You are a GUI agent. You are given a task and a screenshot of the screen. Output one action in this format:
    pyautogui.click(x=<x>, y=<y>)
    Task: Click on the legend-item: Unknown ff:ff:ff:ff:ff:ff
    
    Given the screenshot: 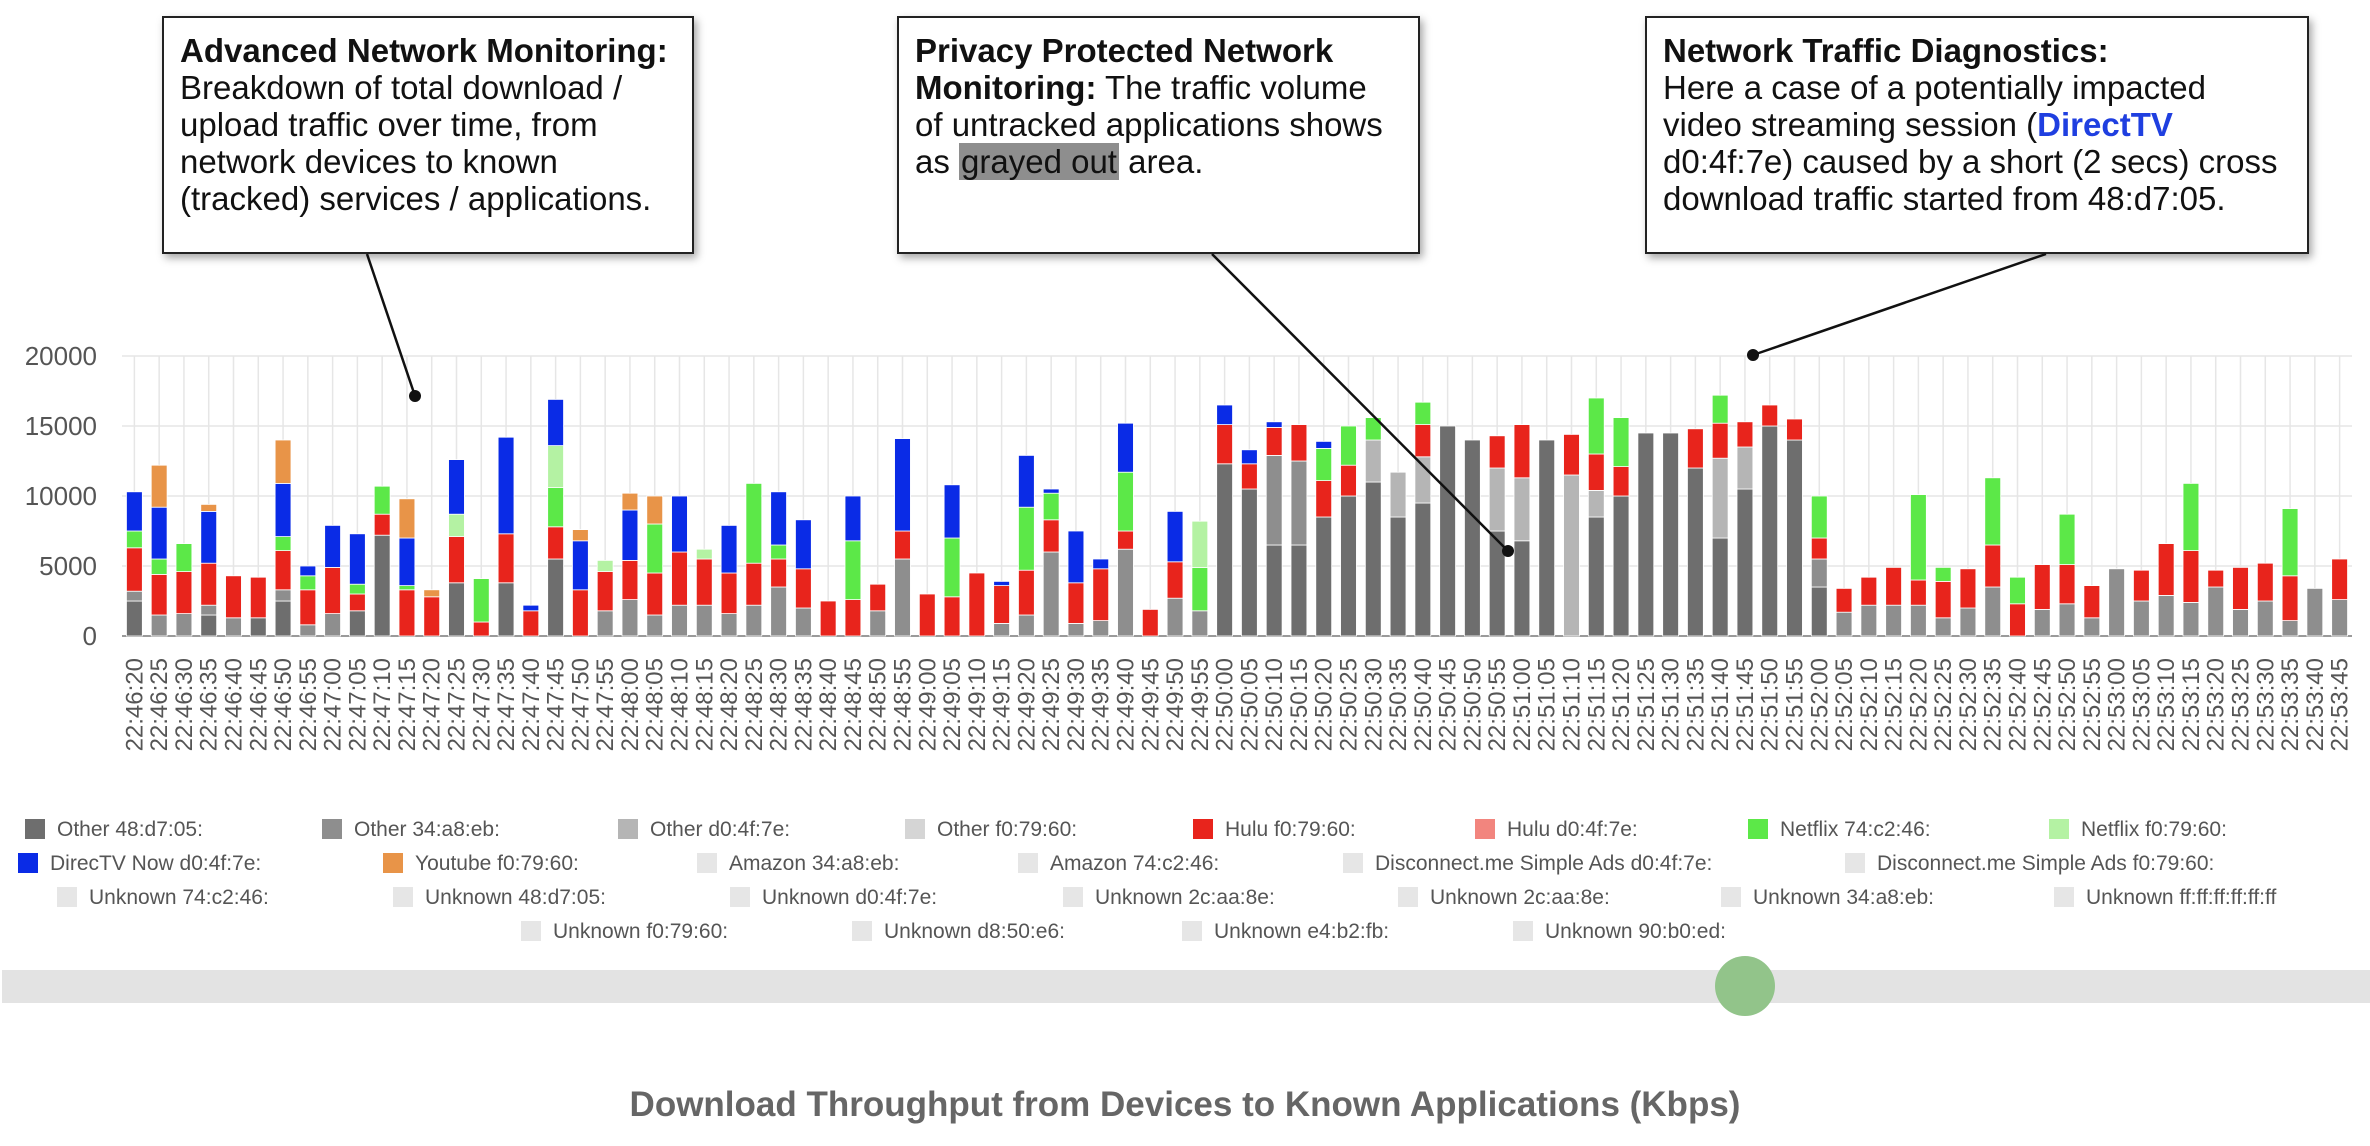 What is the action you would take?
    pyautogui.click(x=2165, y=898)
    